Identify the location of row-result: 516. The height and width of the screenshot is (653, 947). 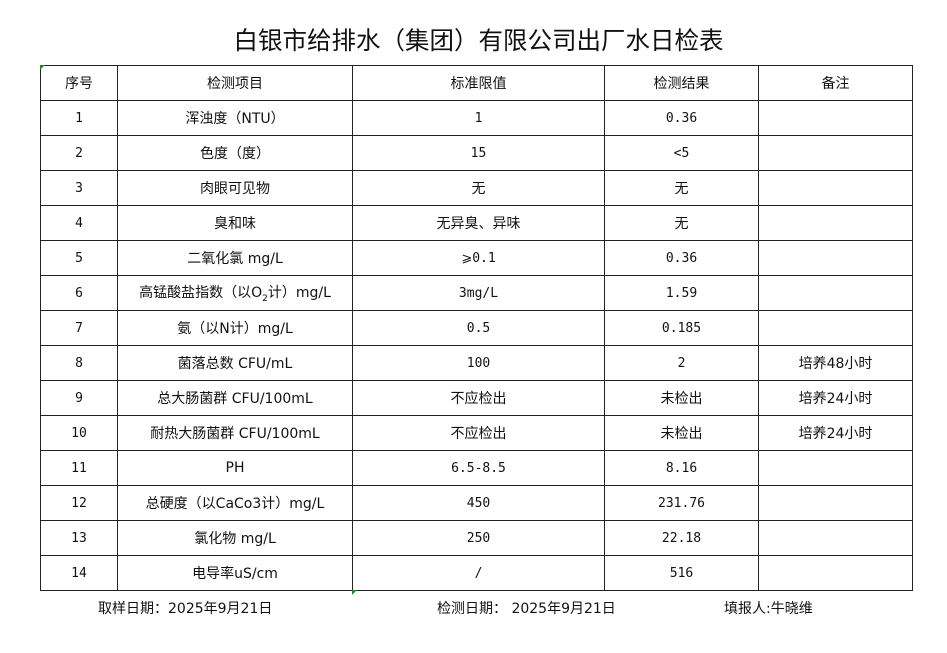
(681, 573).